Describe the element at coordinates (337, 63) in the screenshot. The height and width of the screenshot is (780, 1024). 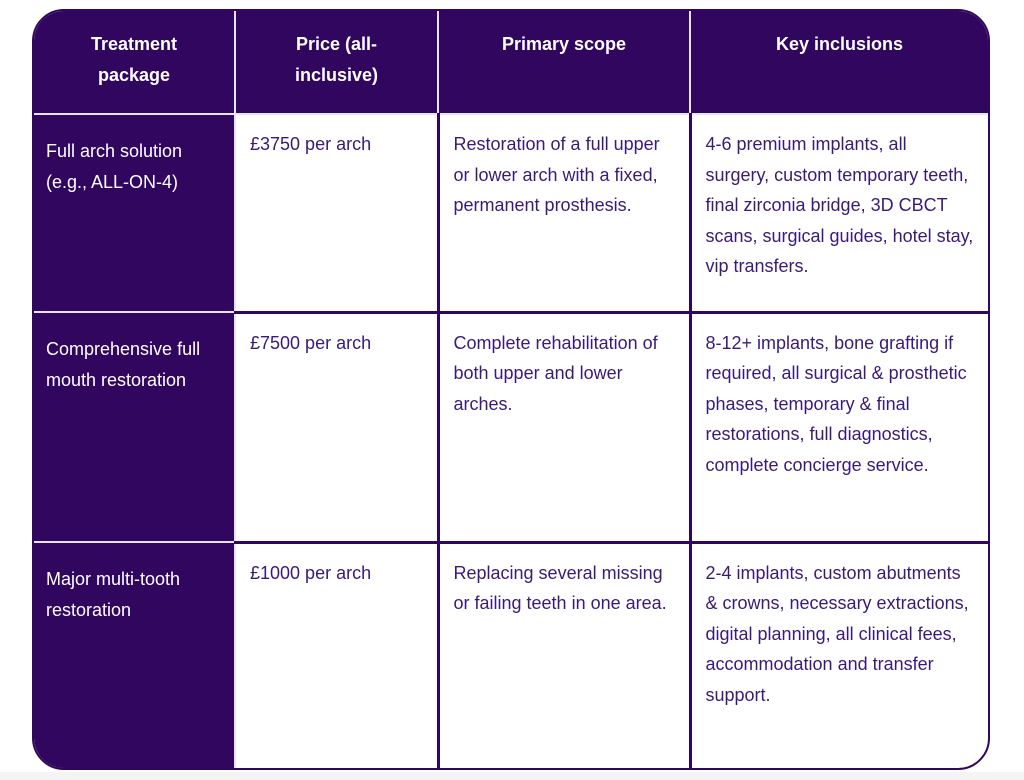
I see `header-price: Price (all-inclusive)` at that location.